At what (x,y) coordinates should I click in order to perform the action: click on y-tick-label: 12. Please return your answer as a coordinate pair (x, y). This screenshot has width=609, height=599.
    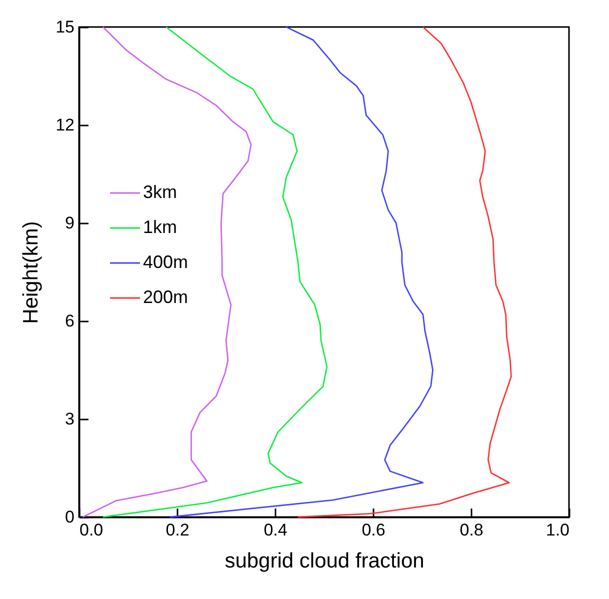
    Looking at the image, I should click on (65, 125).